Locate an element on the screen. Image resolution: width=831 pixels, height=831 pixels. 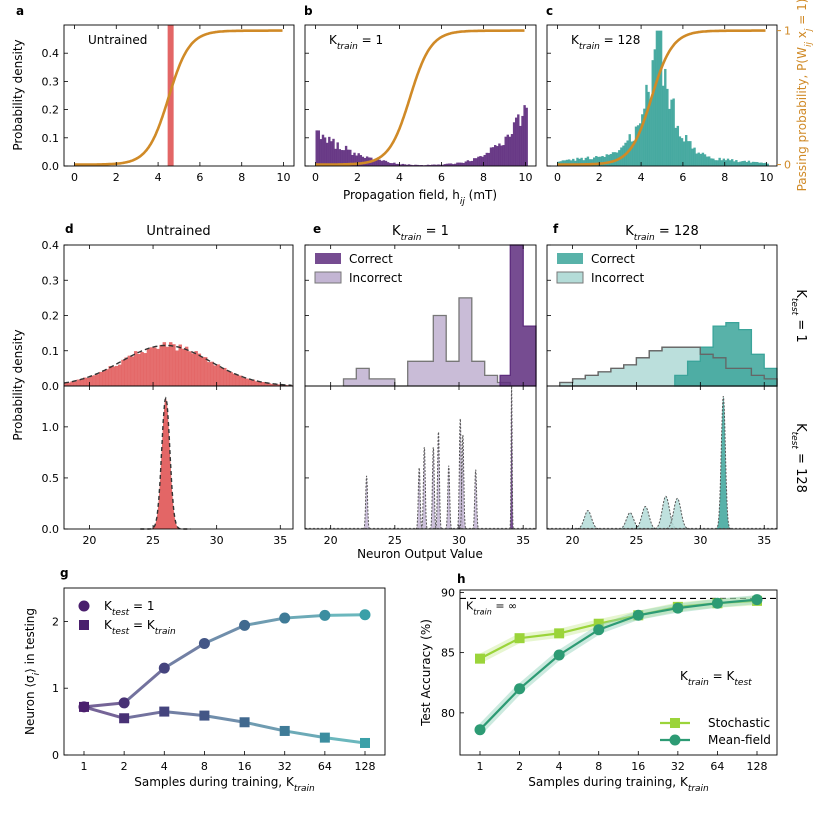
legend-label: Mean-field is located at coordinates (739, 740).